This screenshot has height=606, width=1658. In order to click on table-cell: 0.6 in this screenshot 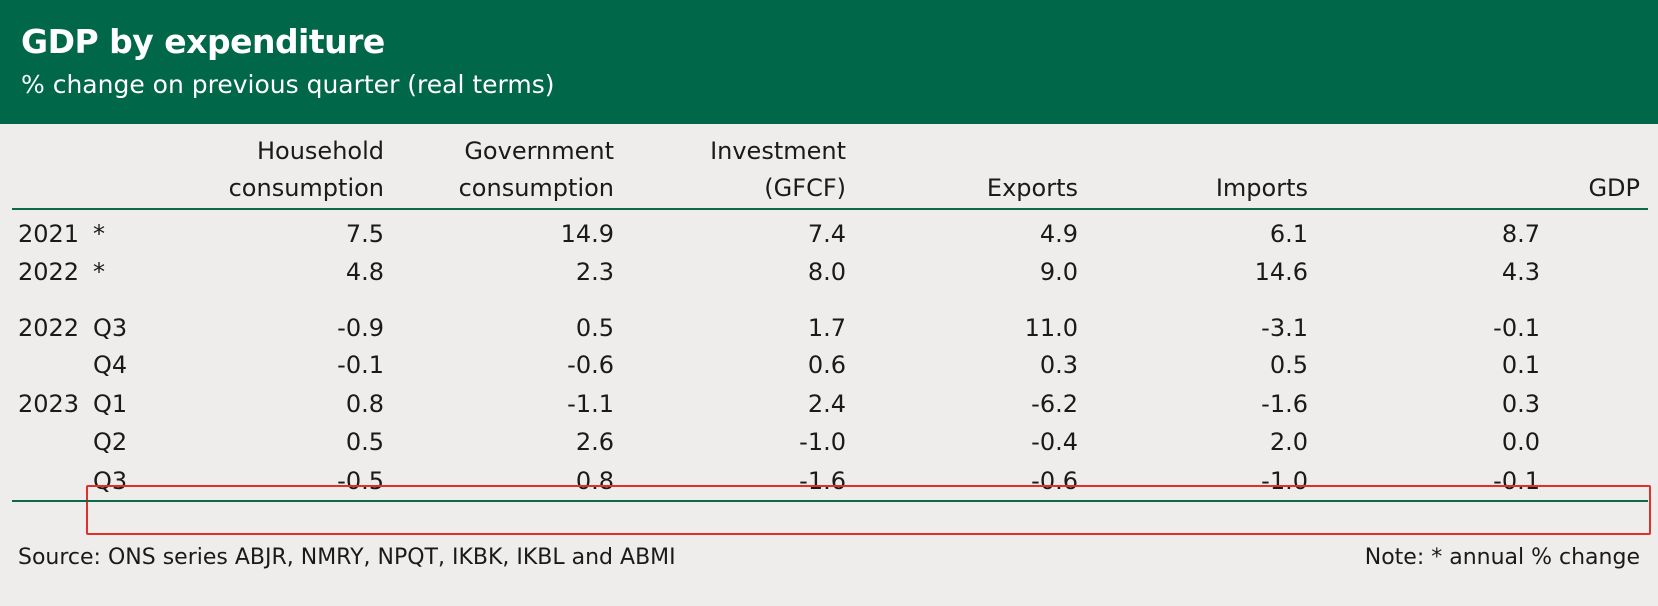, I will do `click(826, 365)`.